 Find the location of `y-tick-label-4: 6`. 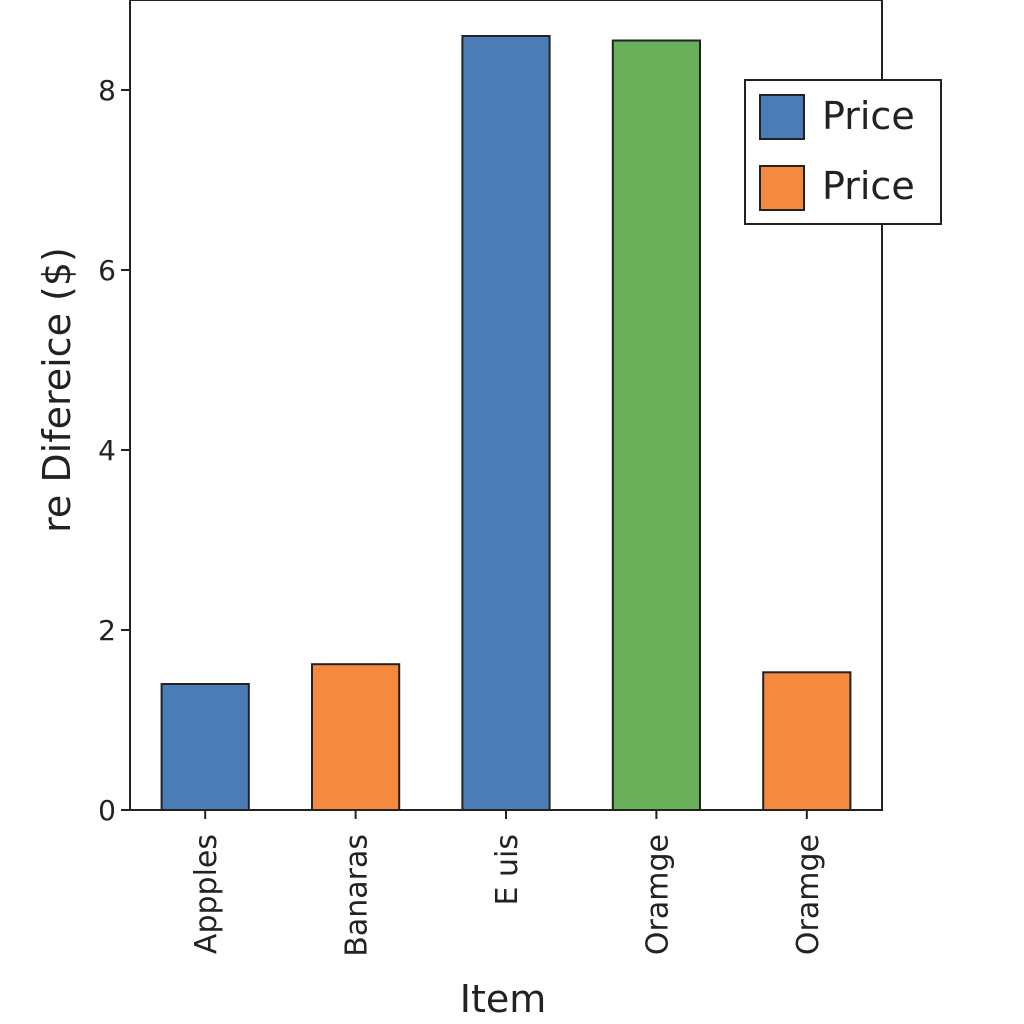

y-tick-label-4: 6 is located at coordinates (107, 270).